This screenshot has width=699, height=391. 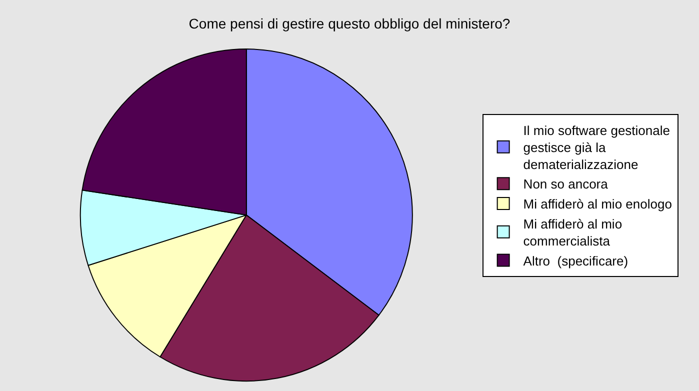 I want to click on legend-label: Altro (specificare), so click(x=575, y=260).